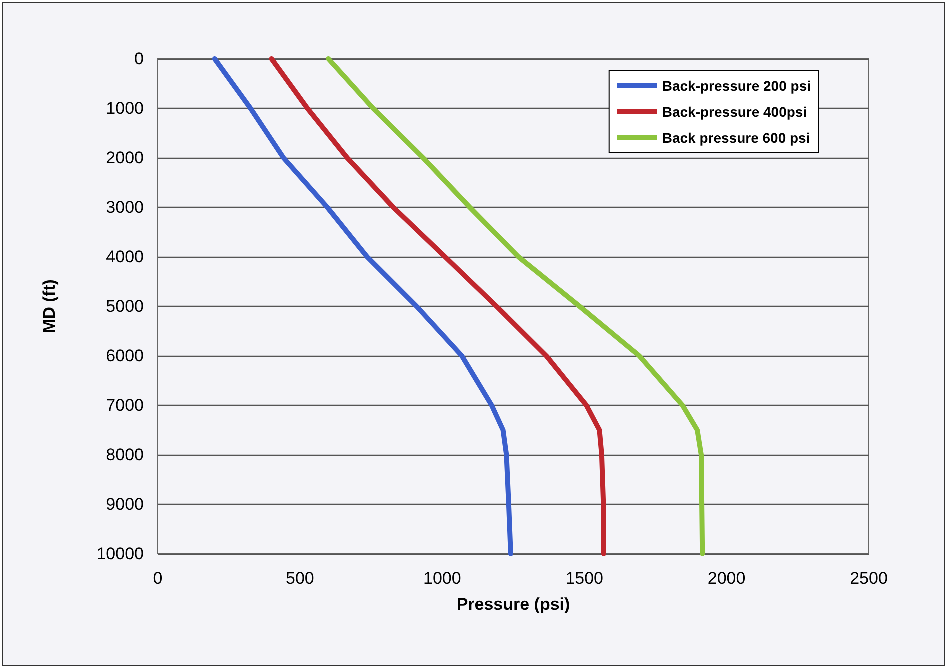 The height and width of the screenshot is (668, 947). Describe the element at coordinates (727, 578) in the screenshot. I see `x-tick-label: 2000` at that location.